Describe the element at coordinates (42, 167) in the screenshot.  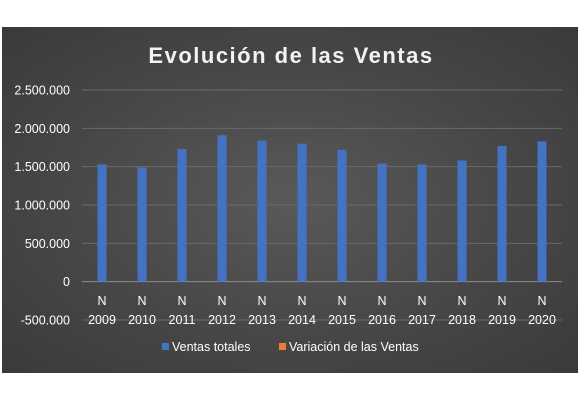
I see `y-tick-label: 1.500.000` at that location.